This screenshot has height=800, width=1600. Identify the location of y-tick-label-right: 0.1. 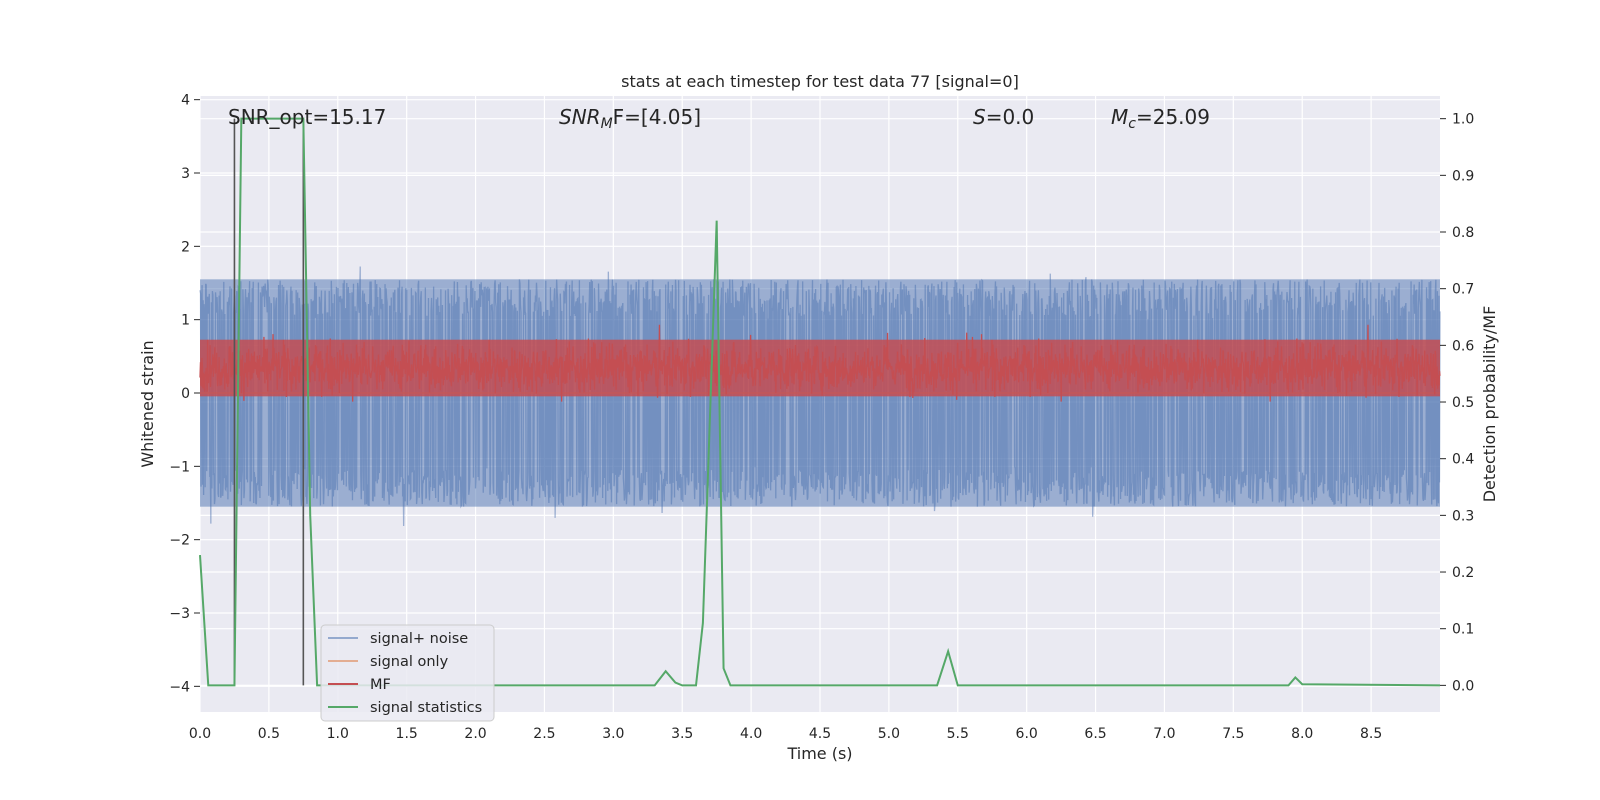
(1463, 630).